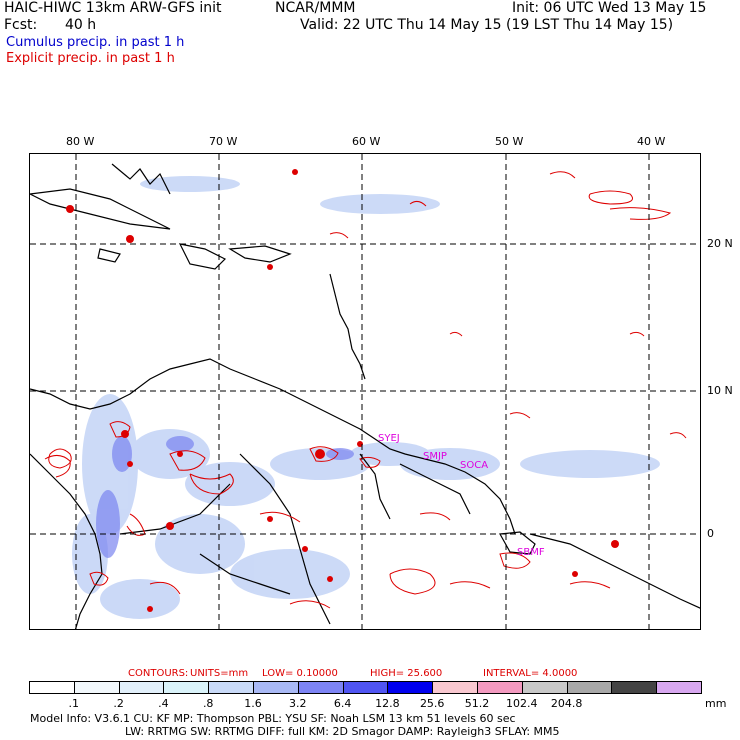 The image size is (740, 740). What do you see at coordinates (720, 243) in the screenshot?
I see `lat-label-20n: 20 N` at bounding box center [720, 243].